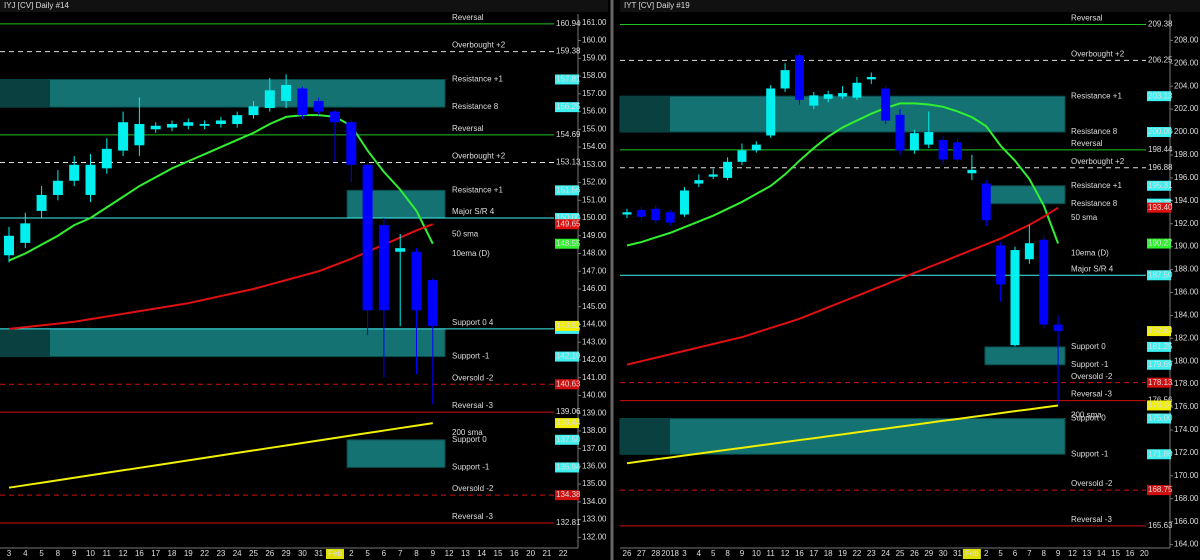  What do you see at coordinates (1186, 108) in the screenshot?
I see `y-tick-label: 202.00` at bounding box center [1186, 108].